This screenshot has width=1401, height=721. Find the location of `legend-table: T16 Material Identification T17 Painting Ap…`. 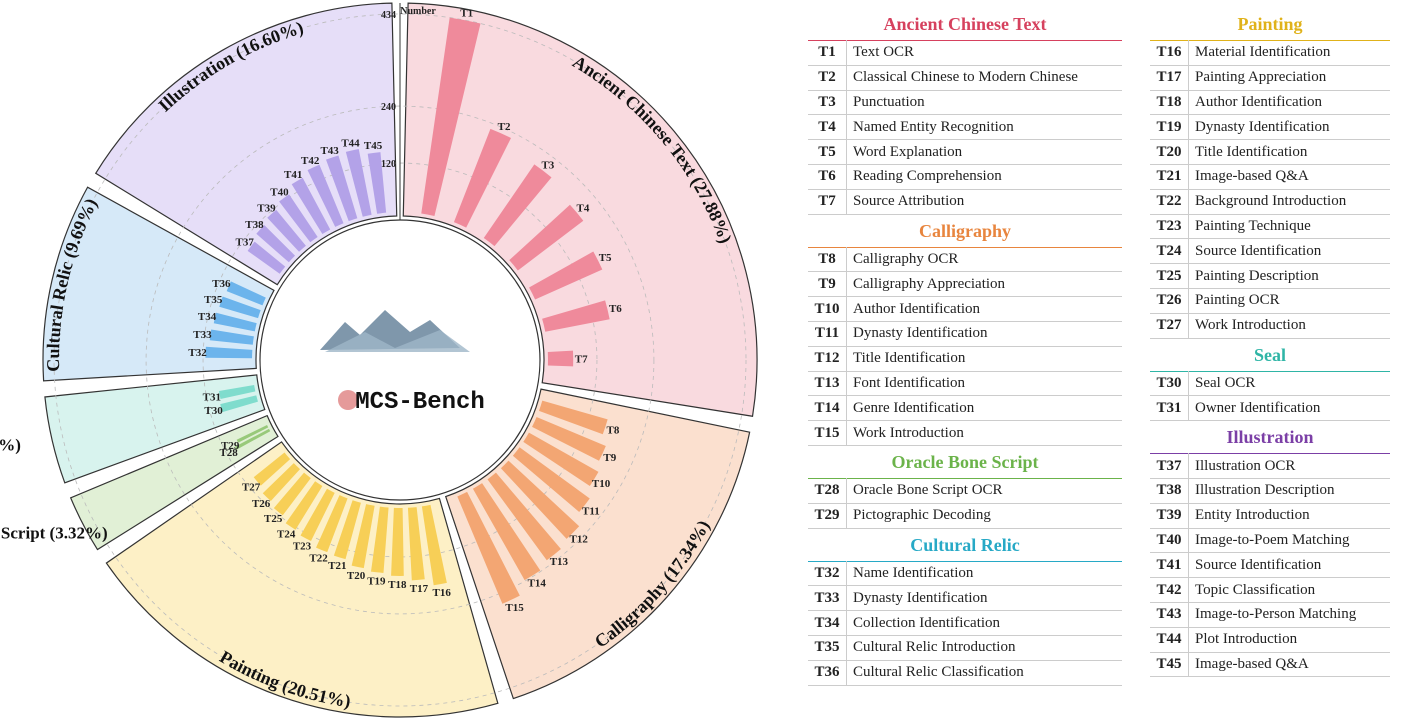

legend-table: T16 Material Identification T17 Painting Ap… is located at coordinates (1270, 189).